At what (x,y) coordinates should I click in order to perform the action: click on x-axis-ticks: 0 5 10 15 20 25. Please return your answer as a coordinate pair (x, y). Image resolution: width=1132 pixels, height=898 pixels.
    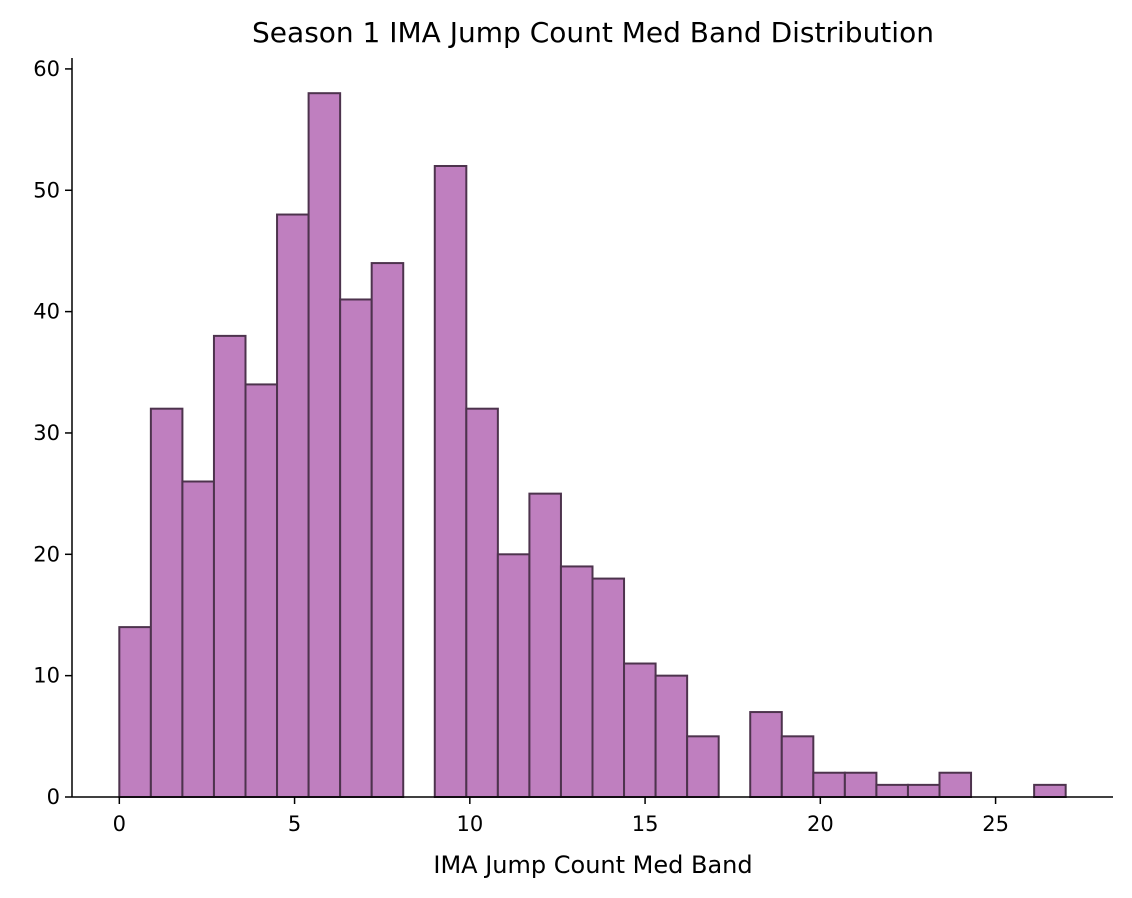
    Looking at the image, I should click on (561, 816).